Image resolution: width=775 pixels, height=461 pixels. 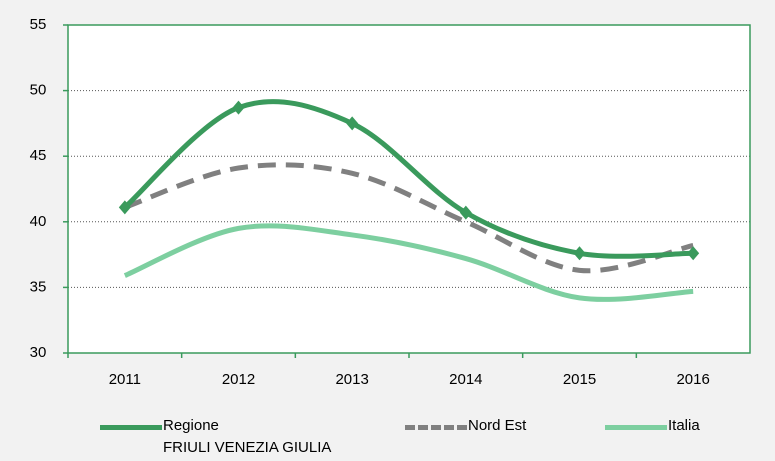 I want to click on x-tick-label: 2013, so click(x=351, y=379).